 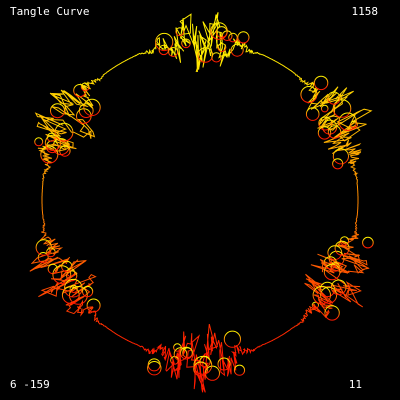 I want to click on counter-readout: 1158, so click(x=365, y=11).